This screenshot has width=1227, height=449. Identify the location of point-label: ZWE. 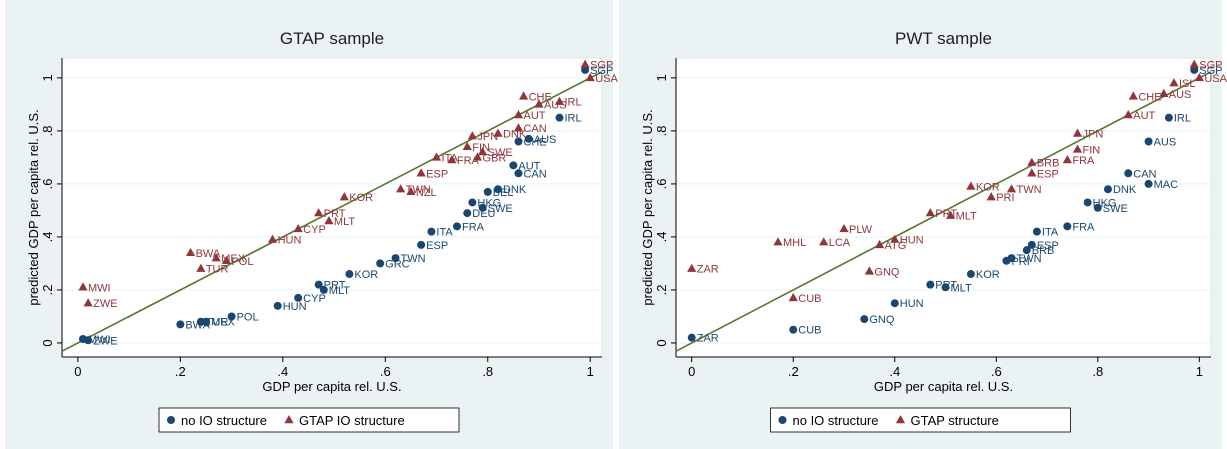
(105, 304).